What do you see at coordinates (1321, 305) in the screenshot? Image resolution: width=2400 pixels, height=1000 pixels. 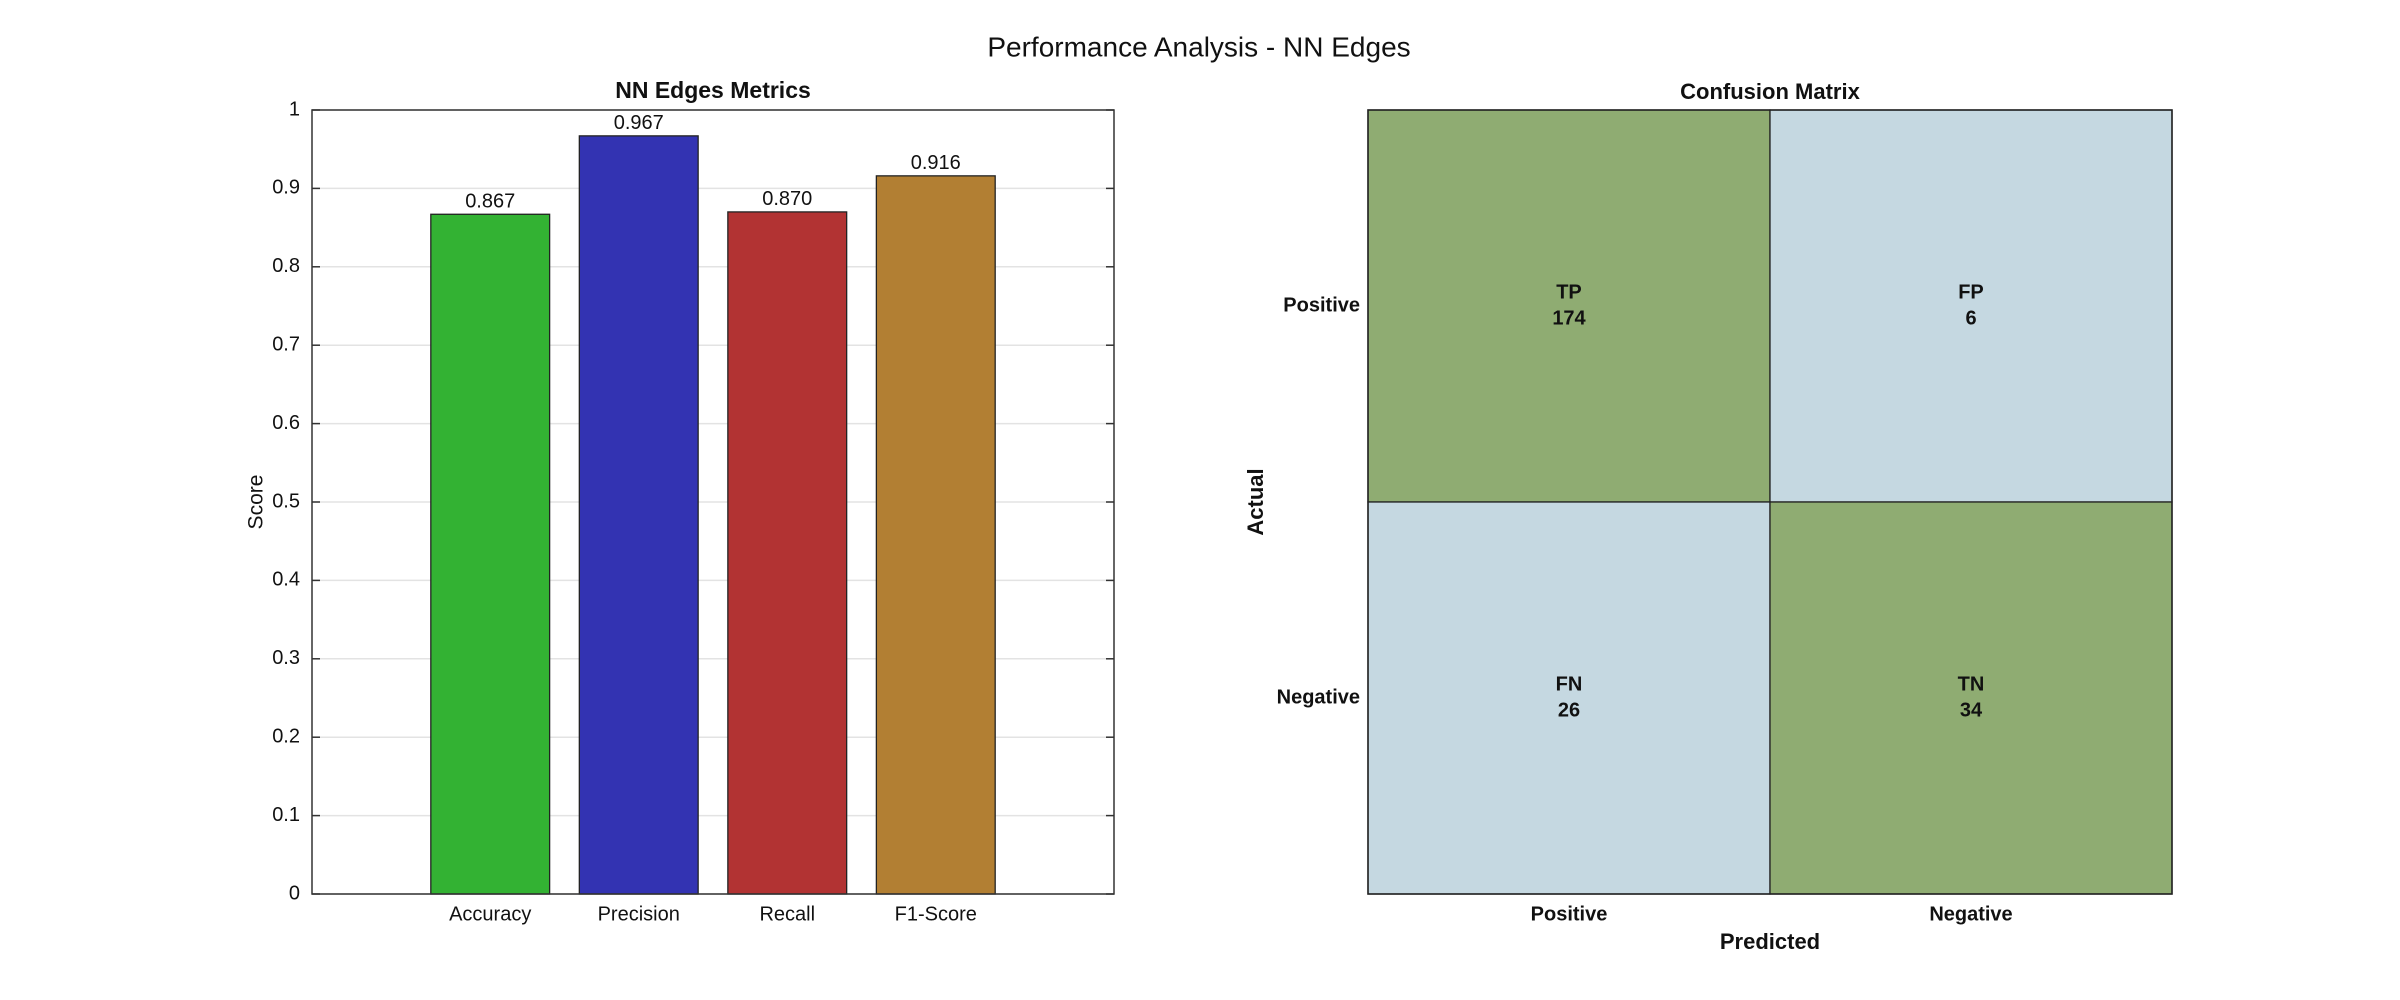 I see `y-tick-label: Positive` at bounding box center [1321, 305].